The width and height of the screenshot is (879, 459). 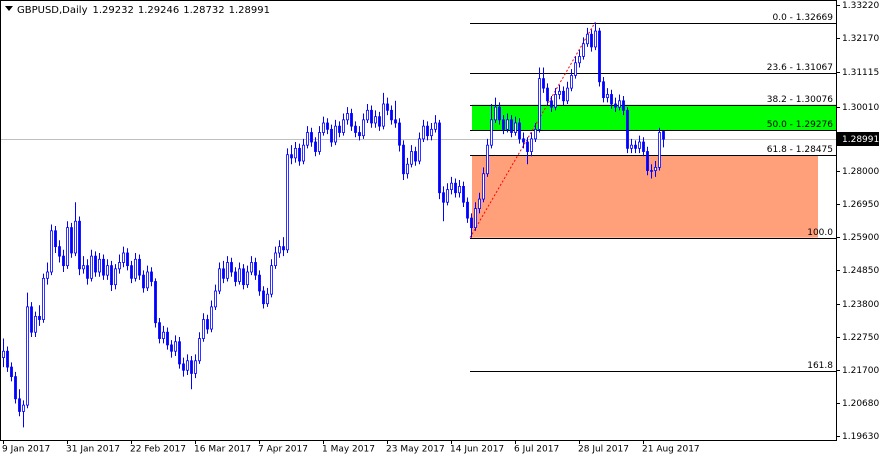 I want to click on open: 1.29232, so click(x=113, y=10).